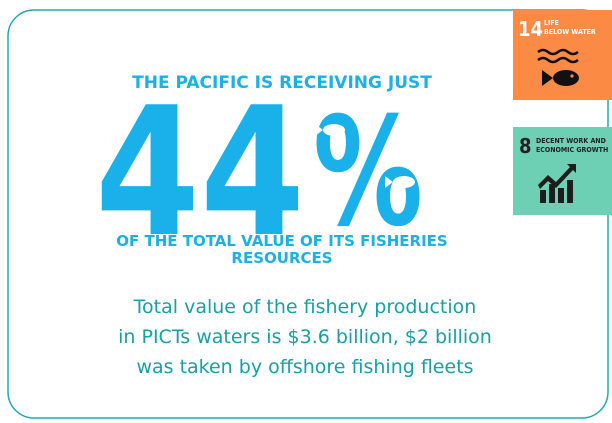 This screenshot has height=423, width=612. What do you see at coordinates (365, 156) in the screenshot?
I see `fish-icons` at bounding box center [365, 156].